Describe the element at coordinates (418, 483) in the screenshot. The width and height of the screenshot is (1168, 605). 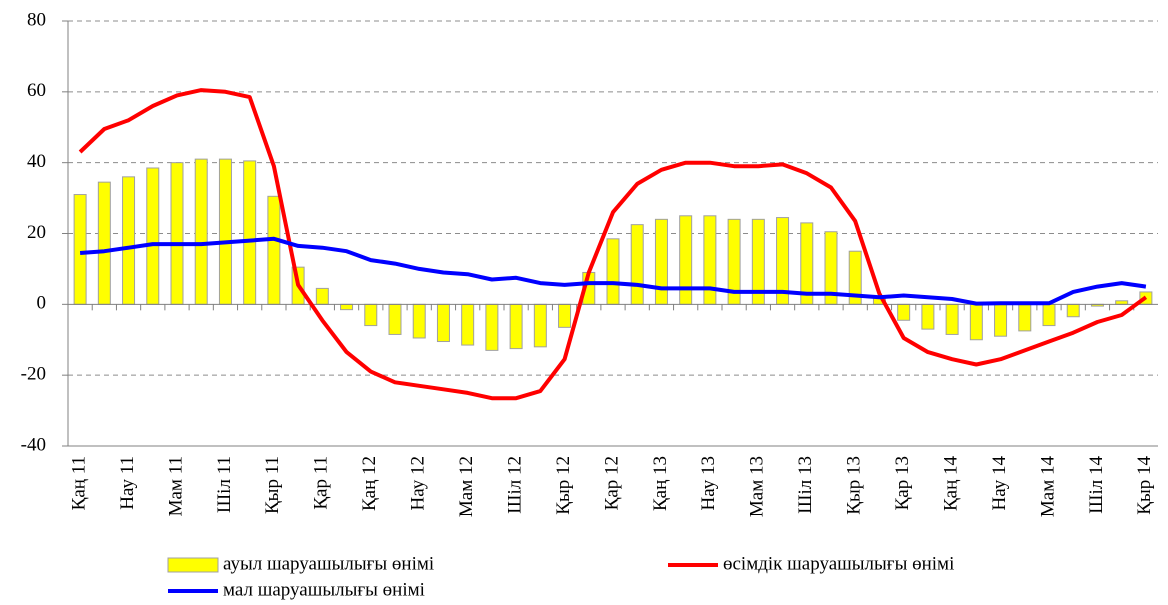
I see `x-tick-label: Нау 12` at that location.